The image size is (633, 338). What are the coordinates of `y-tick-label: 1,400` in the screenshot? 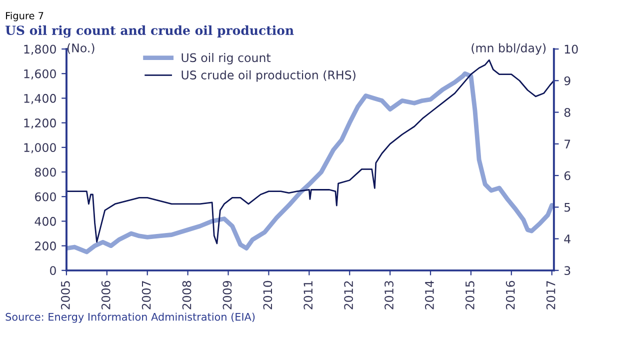 It's located at (40, 99).